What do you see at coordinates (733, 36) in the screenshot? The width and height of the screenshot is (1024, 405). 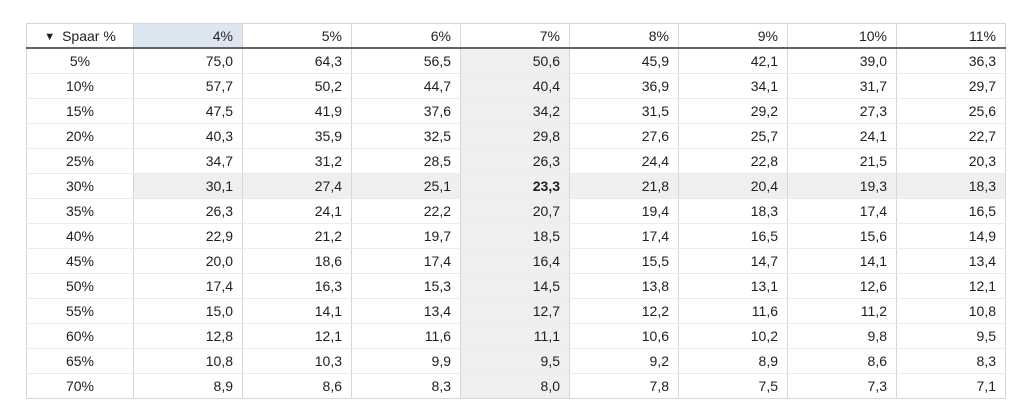 I see `column-header-9pct: 9%` at bounding box center [733, 36].